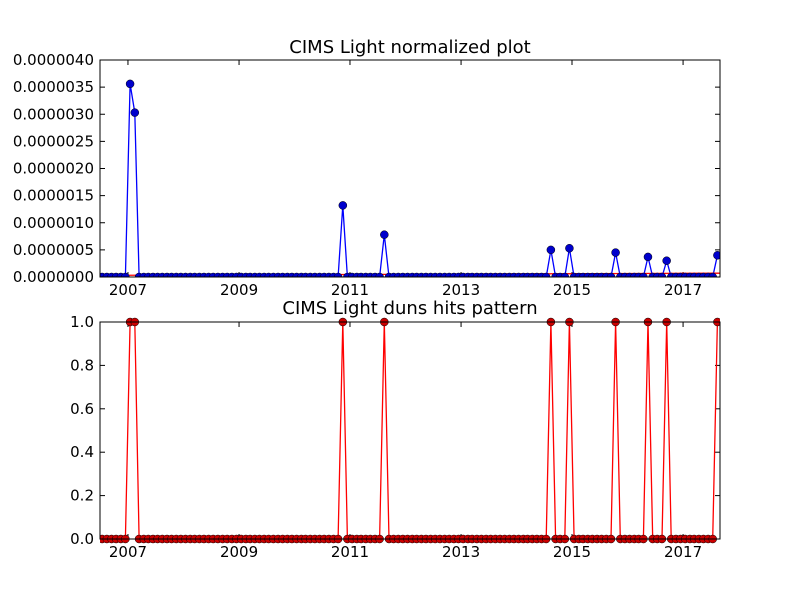  I want to click on top-y-tick-label: 0.0000035, so click(53, 87).